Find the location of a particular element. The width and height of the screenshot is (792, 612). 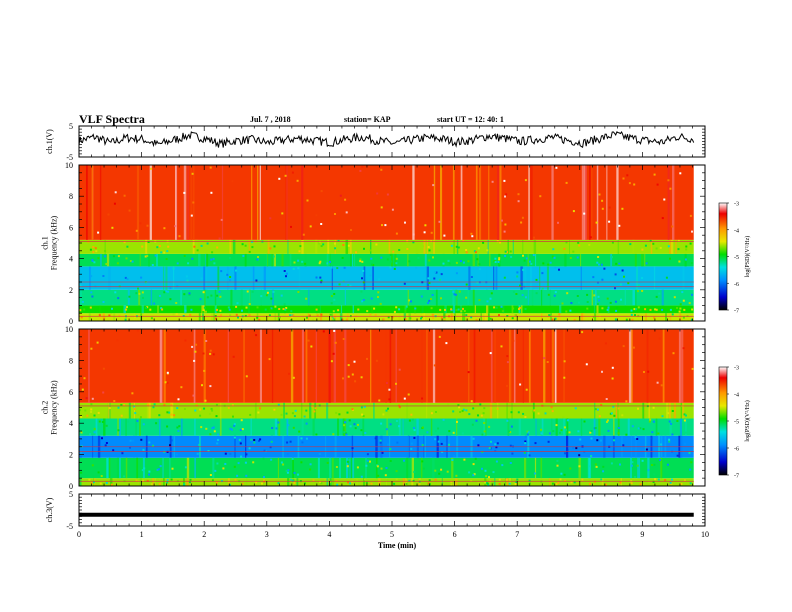

ch2-spectrogram-colorbar-tick-label: -7 is located at coordinates (736, 477).